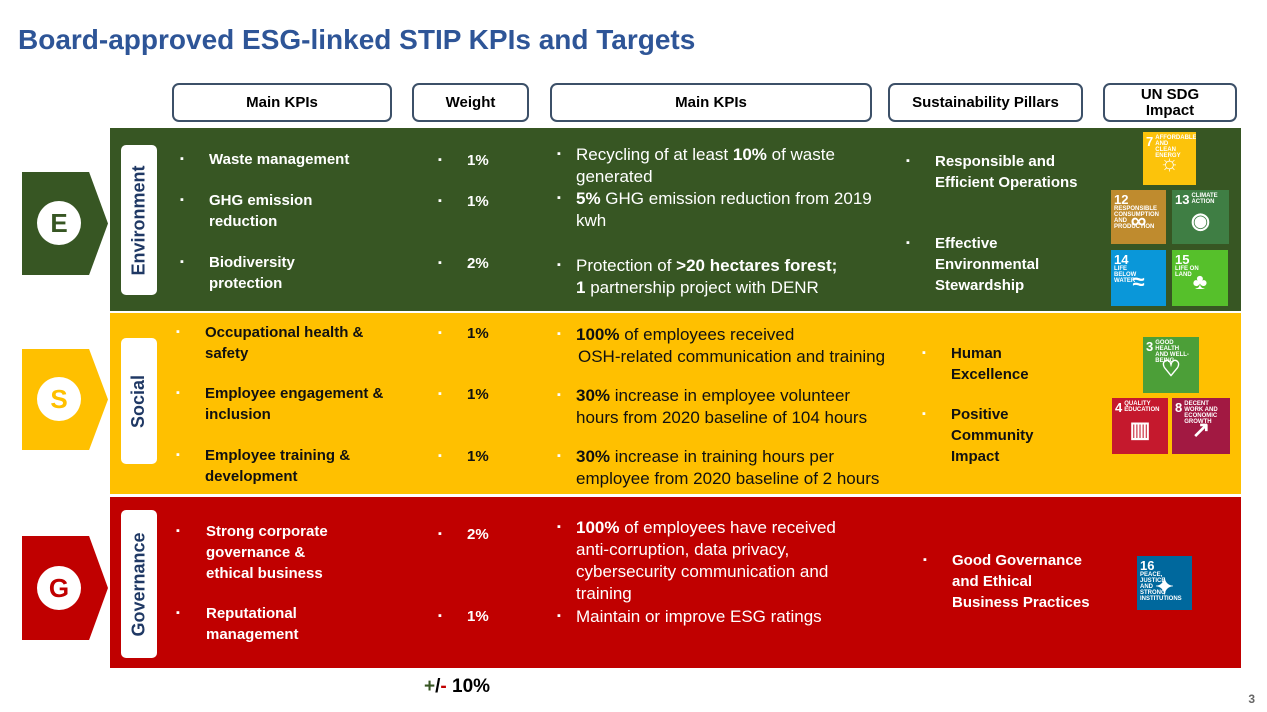  I want to click on pillar-community-impact: Positive Community Impact, so click(992, 435).